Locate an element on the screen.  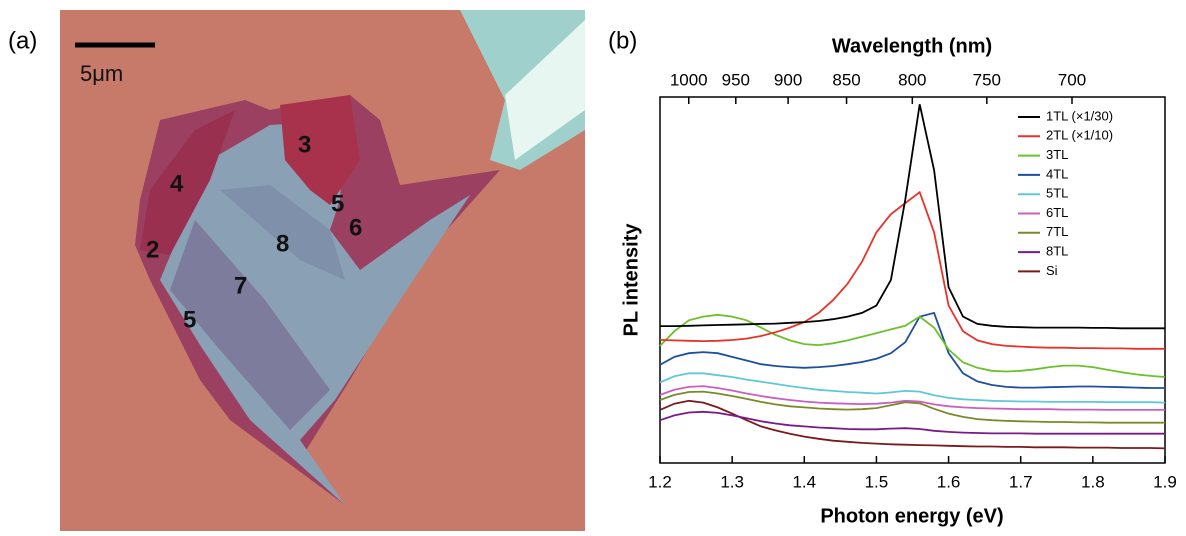
panel-label: (b) is located at coordinates (622, 40).